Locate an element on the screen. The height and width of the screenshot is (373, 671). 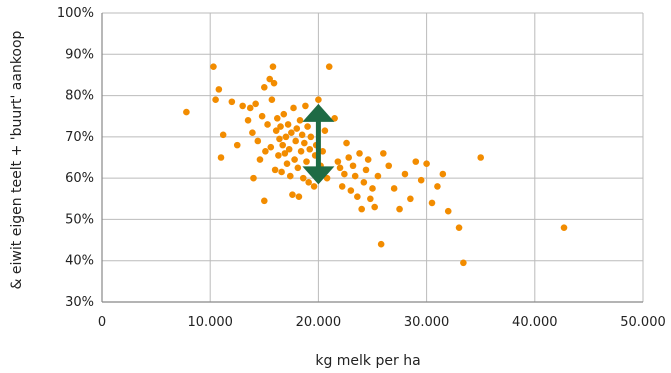
x-axis-title: kg melk per ha is located at coordinates (367, 361).